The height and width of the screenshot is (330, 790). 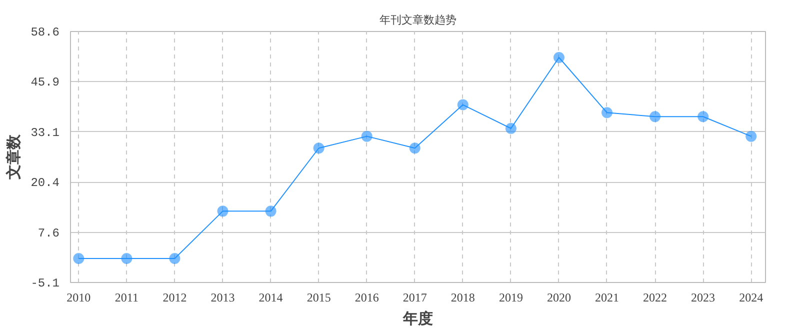 I want to click on x-axis-title: 年度, so click(x=417, y=319).